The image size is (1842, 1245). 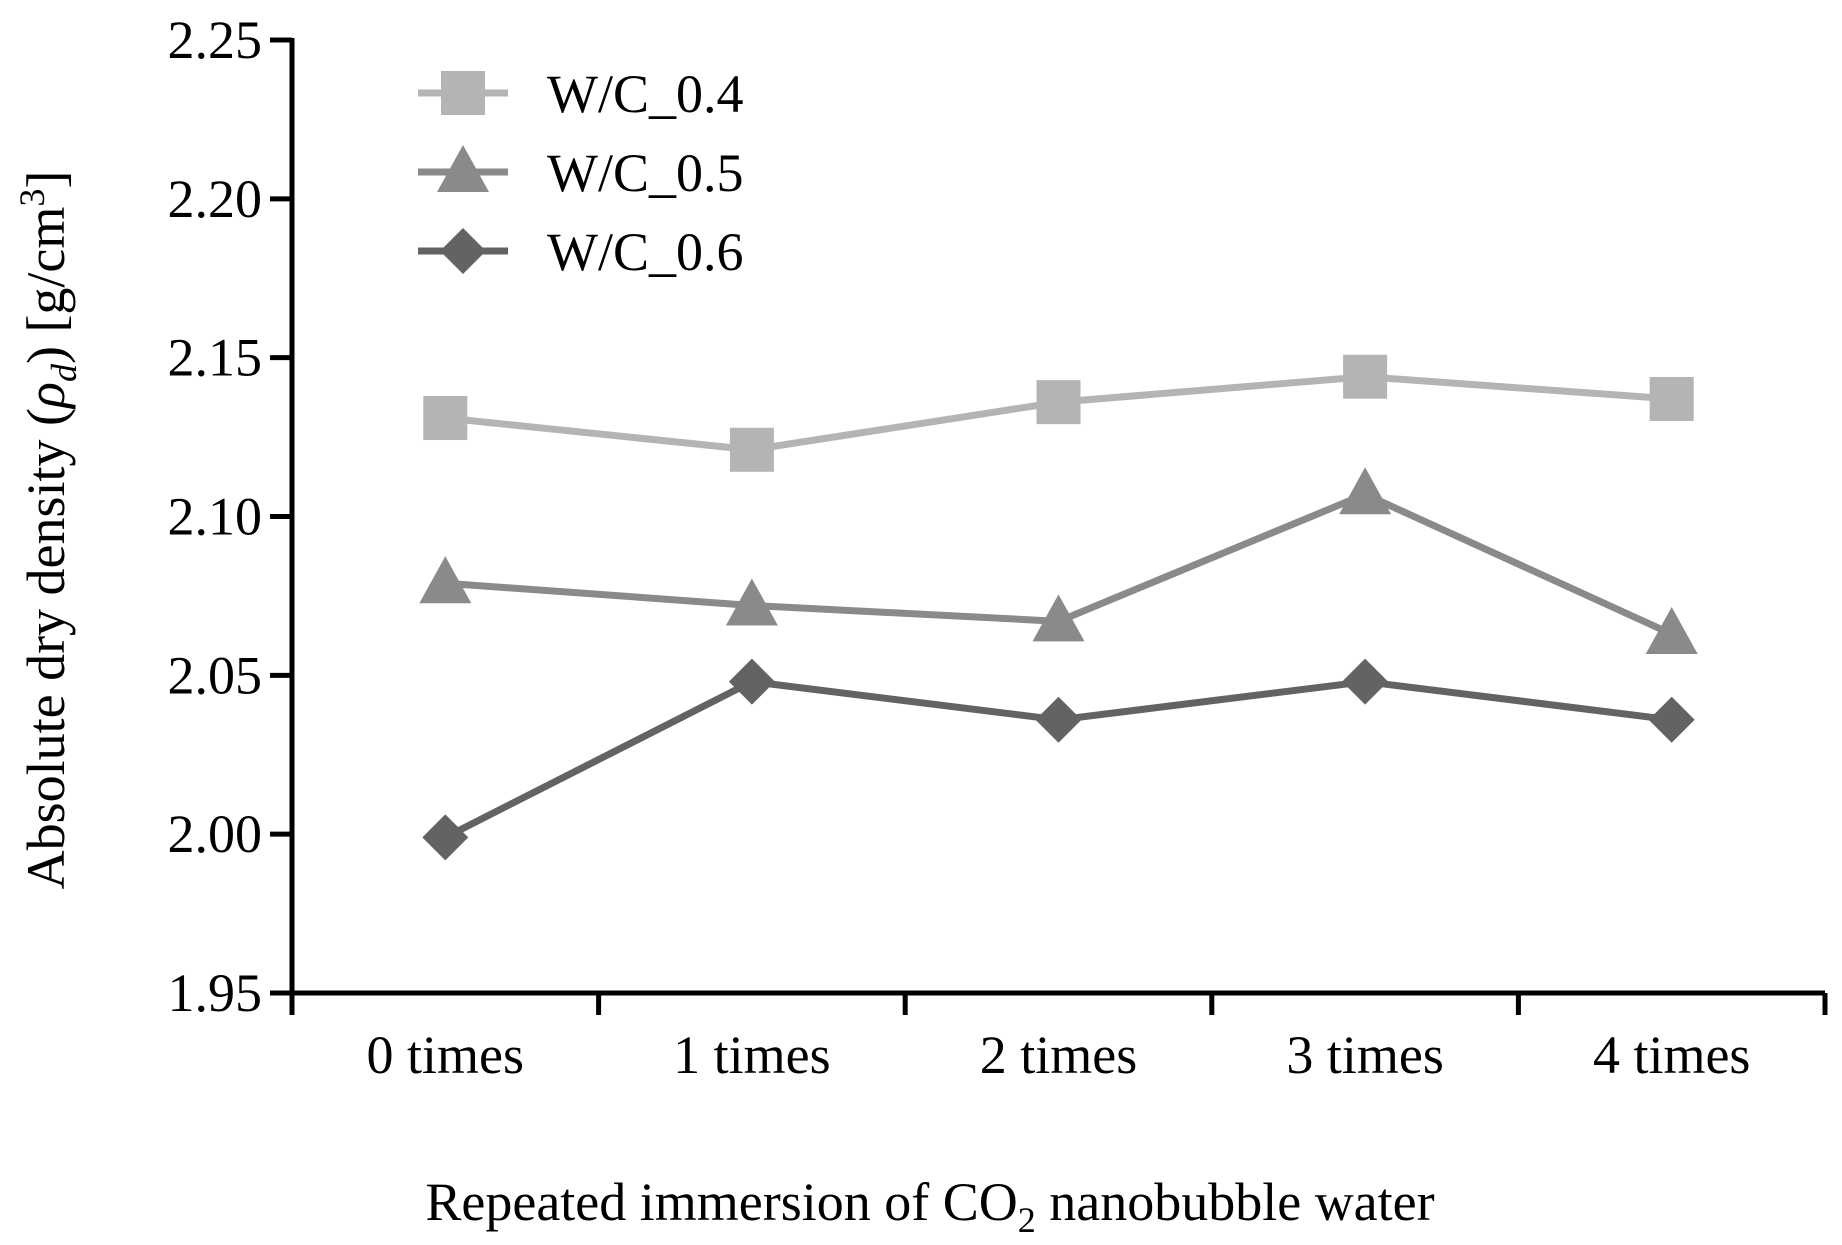 I want to click on legend-label: W/C_0.6, so click(x=645, y=252).